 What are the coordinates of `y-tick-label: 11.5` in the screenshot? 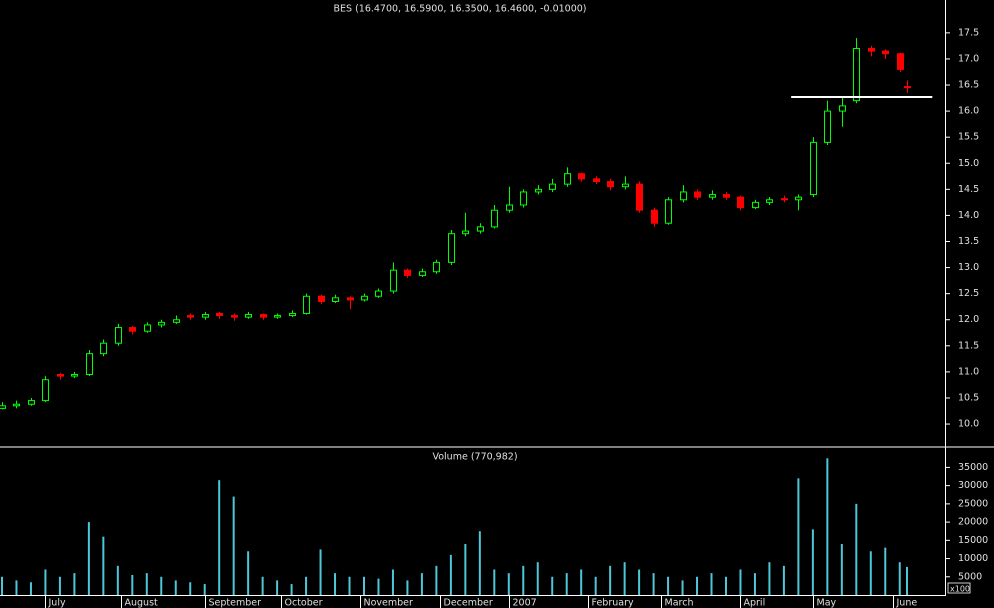 It's located at (968, 345).